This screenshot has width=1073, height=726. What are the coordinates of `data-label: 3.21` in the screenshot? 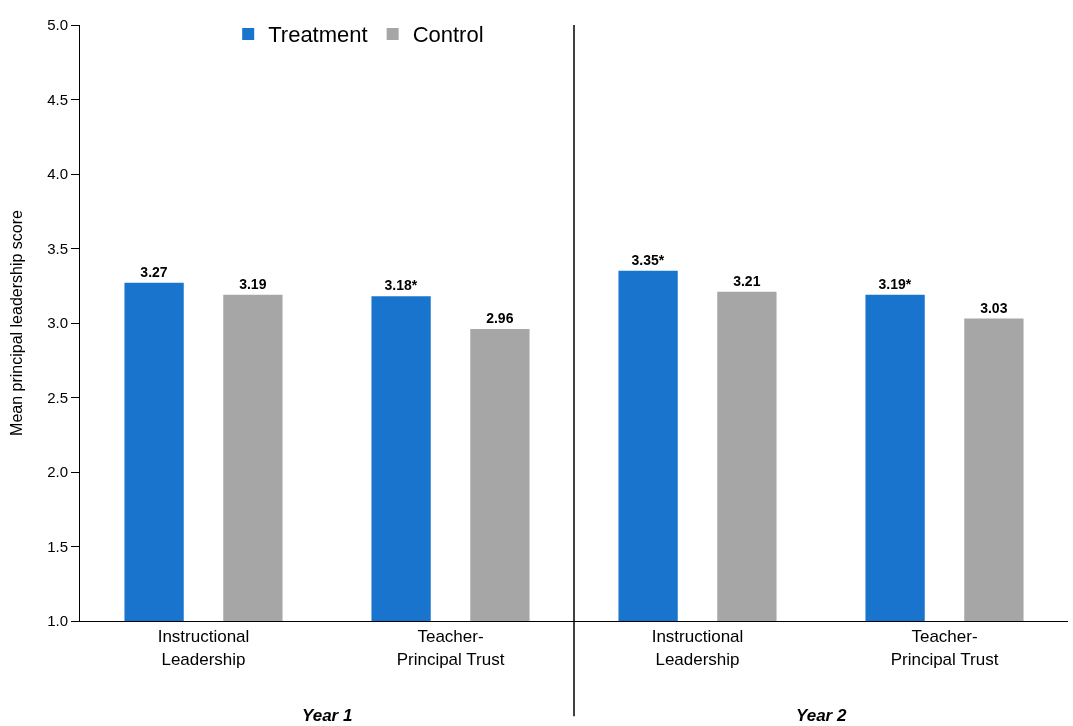 It's located at (747, 280).